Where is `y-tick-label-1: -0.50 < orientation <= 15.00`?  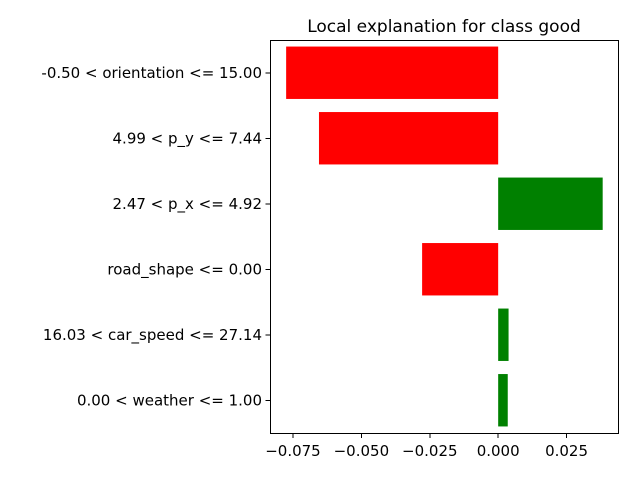
y-tick-label-1: -0.50 < orientation <= 15.00 is located at coordinates (151, 73).